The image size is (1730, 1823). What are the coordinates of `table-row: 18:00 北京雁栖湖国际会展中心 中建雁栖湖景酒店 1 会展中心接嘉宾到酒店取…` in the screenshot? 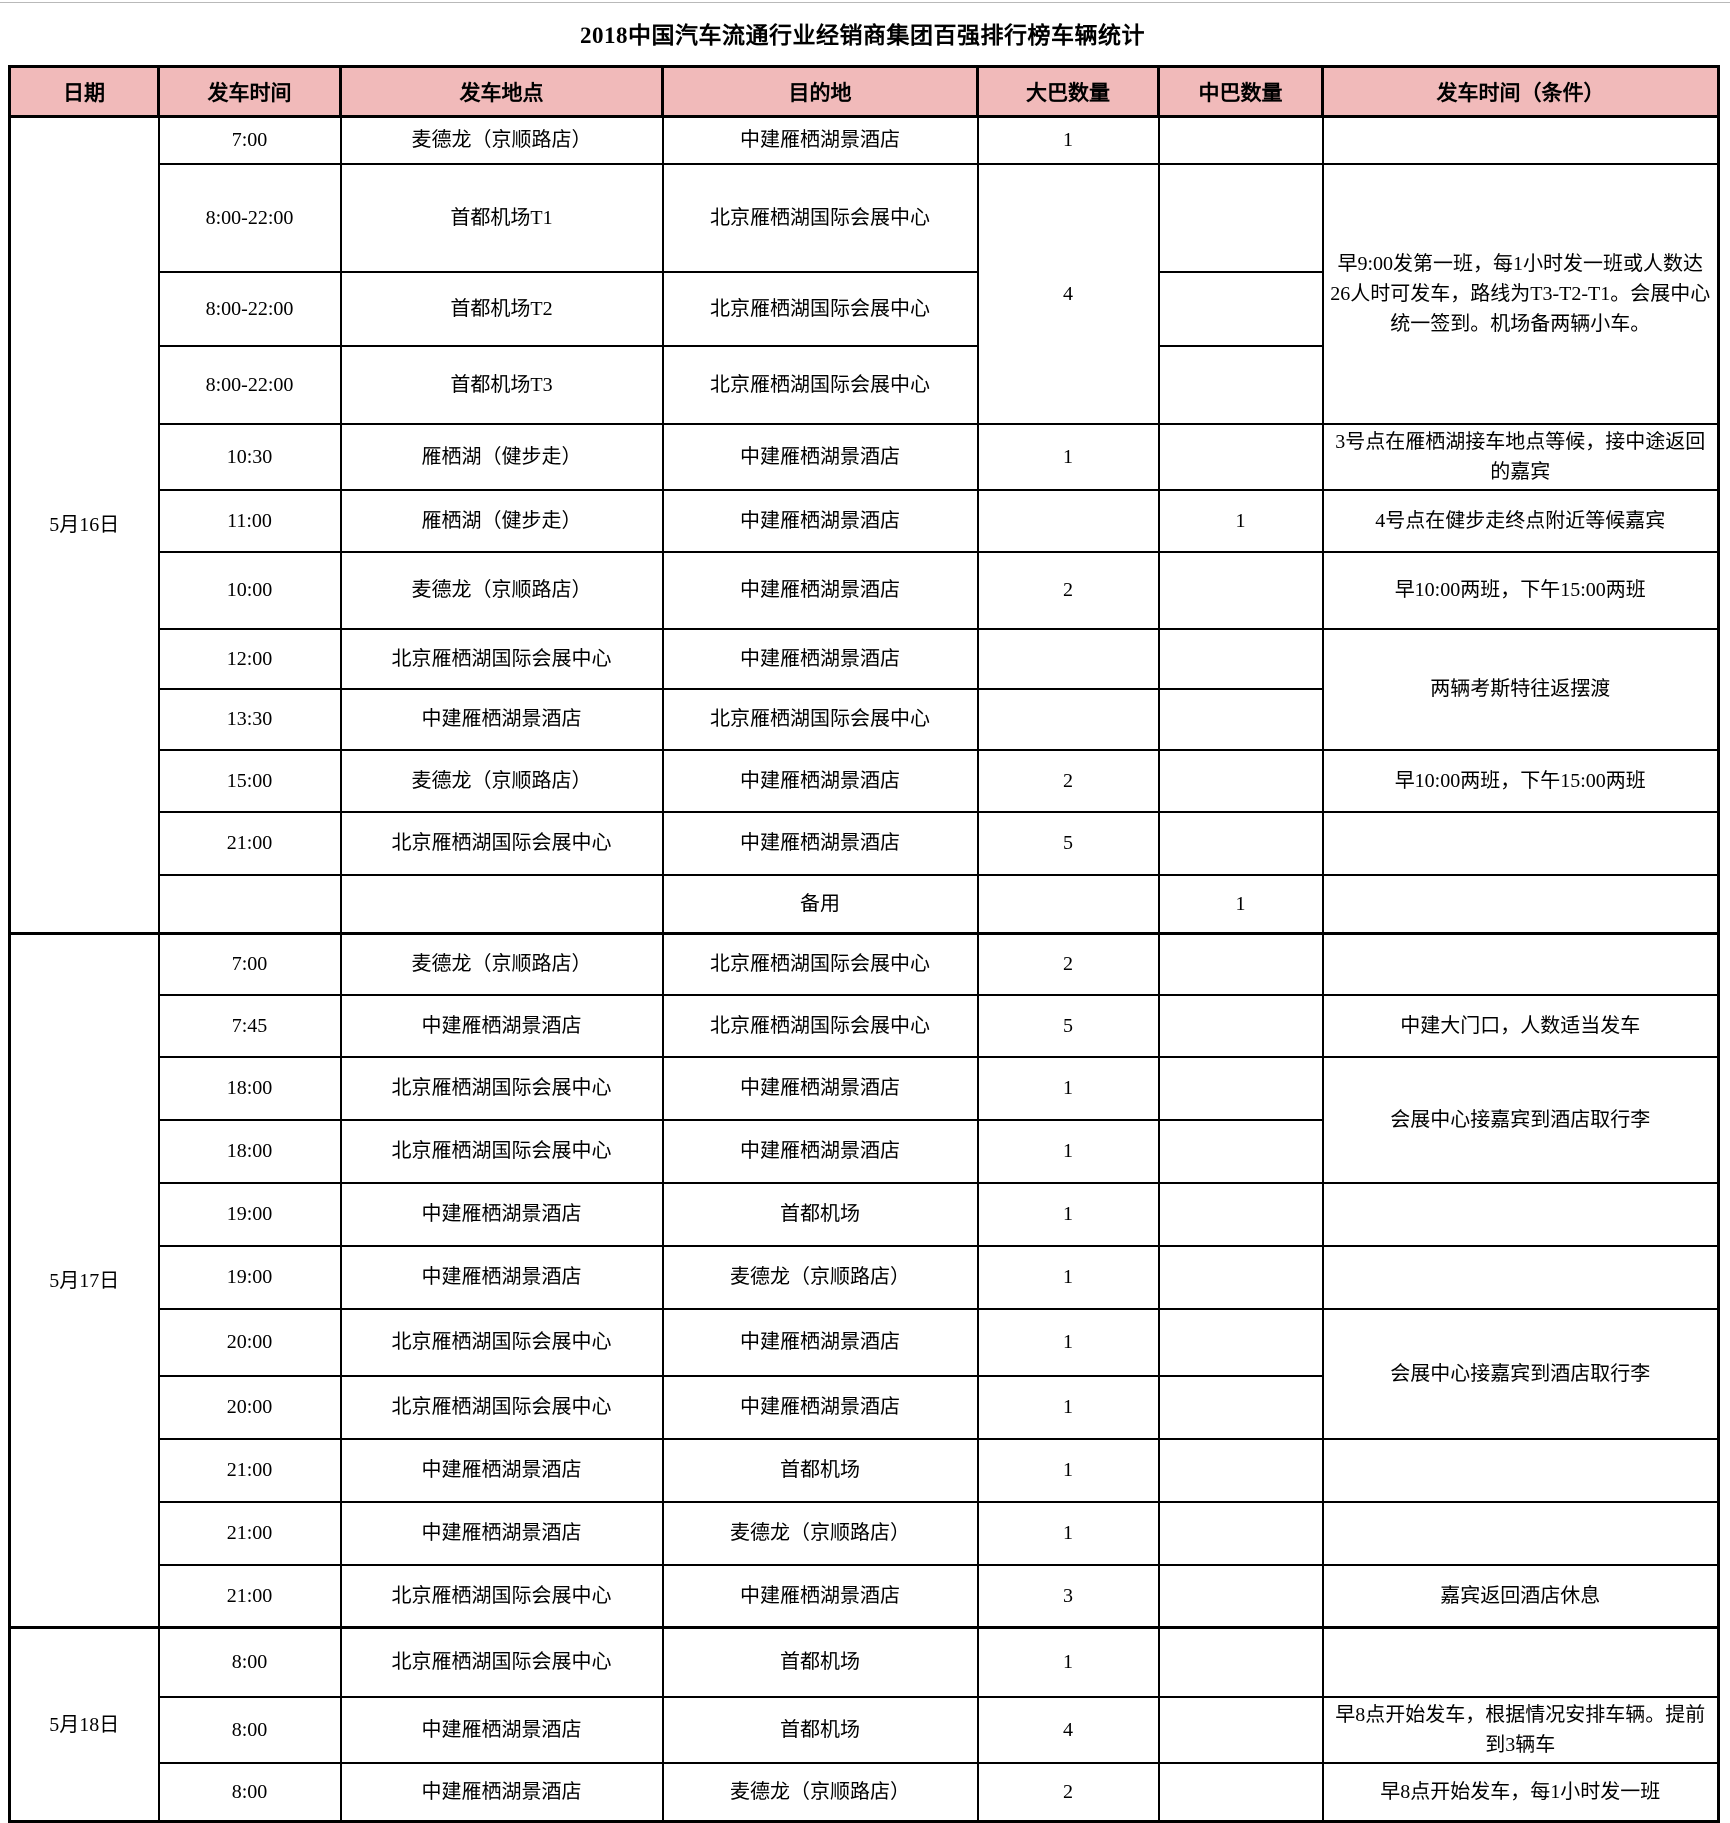 It's located at (865, 1119).